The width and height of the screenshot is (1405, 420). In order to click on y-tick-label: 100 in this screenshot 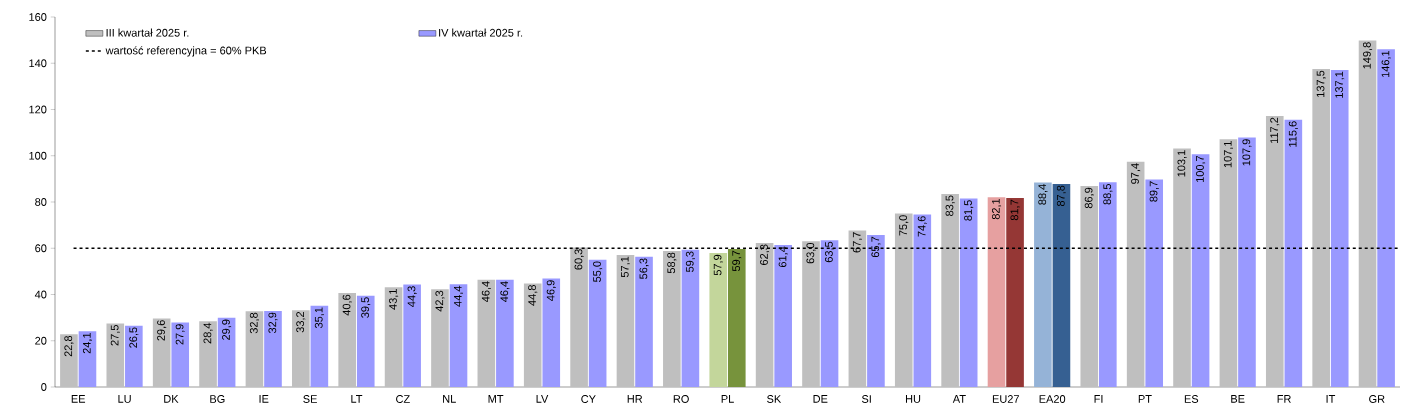, I will do `click(38, 155)`.